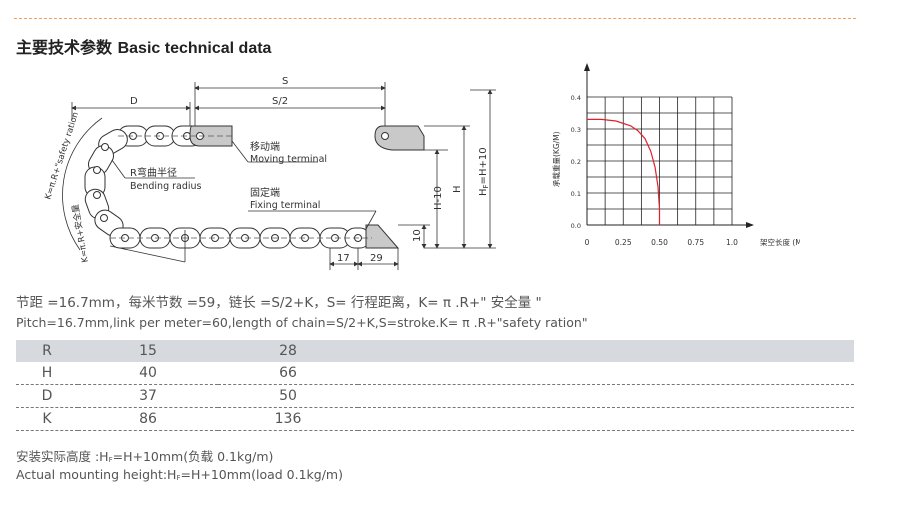 This screenshot has height=515, width=908. Describe the element at coordinates (80, 233) in the screenshot. I see `arc-label-inner: K=π.R+安全量` at that location.